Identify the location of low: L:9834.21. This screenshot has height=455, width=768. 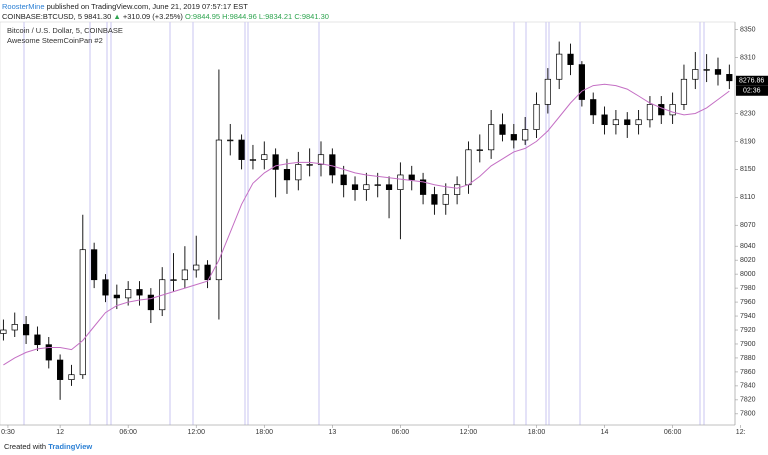
(275, 16).